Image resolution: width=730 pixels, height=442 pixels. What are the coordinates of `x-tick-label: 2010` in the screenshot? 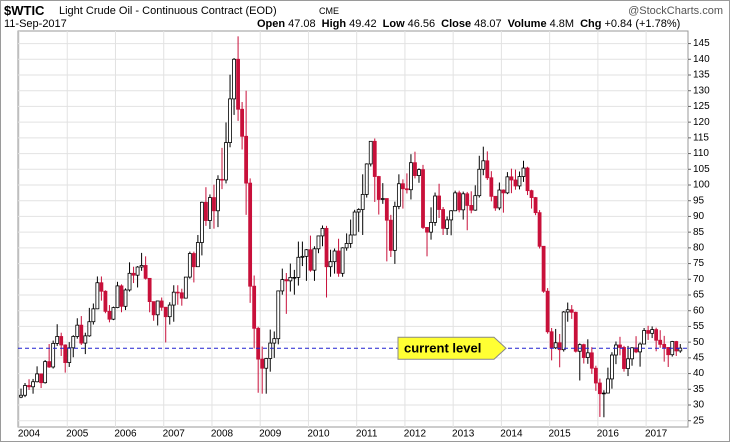 It's located at (318, 434).